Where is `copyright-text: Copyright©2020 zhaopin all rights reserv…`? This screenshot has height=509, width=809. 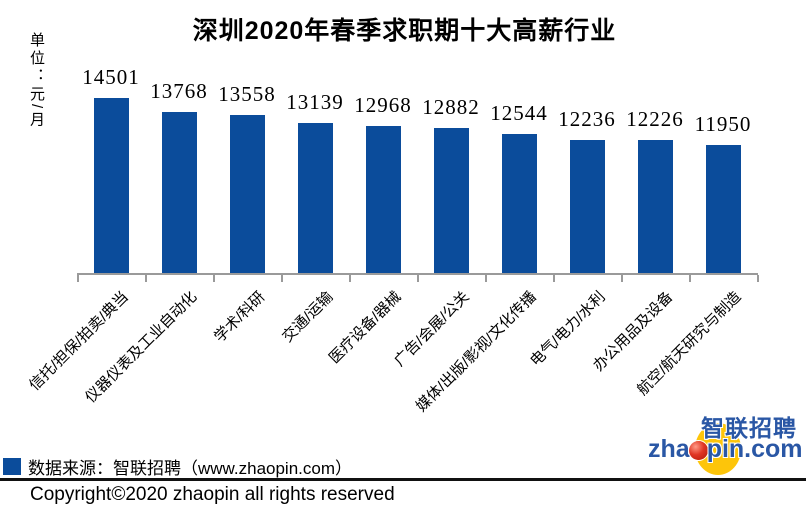 copyright-text: Copyright©2020 zhaopin all rights reserv… is located at coordinates (212, 494).